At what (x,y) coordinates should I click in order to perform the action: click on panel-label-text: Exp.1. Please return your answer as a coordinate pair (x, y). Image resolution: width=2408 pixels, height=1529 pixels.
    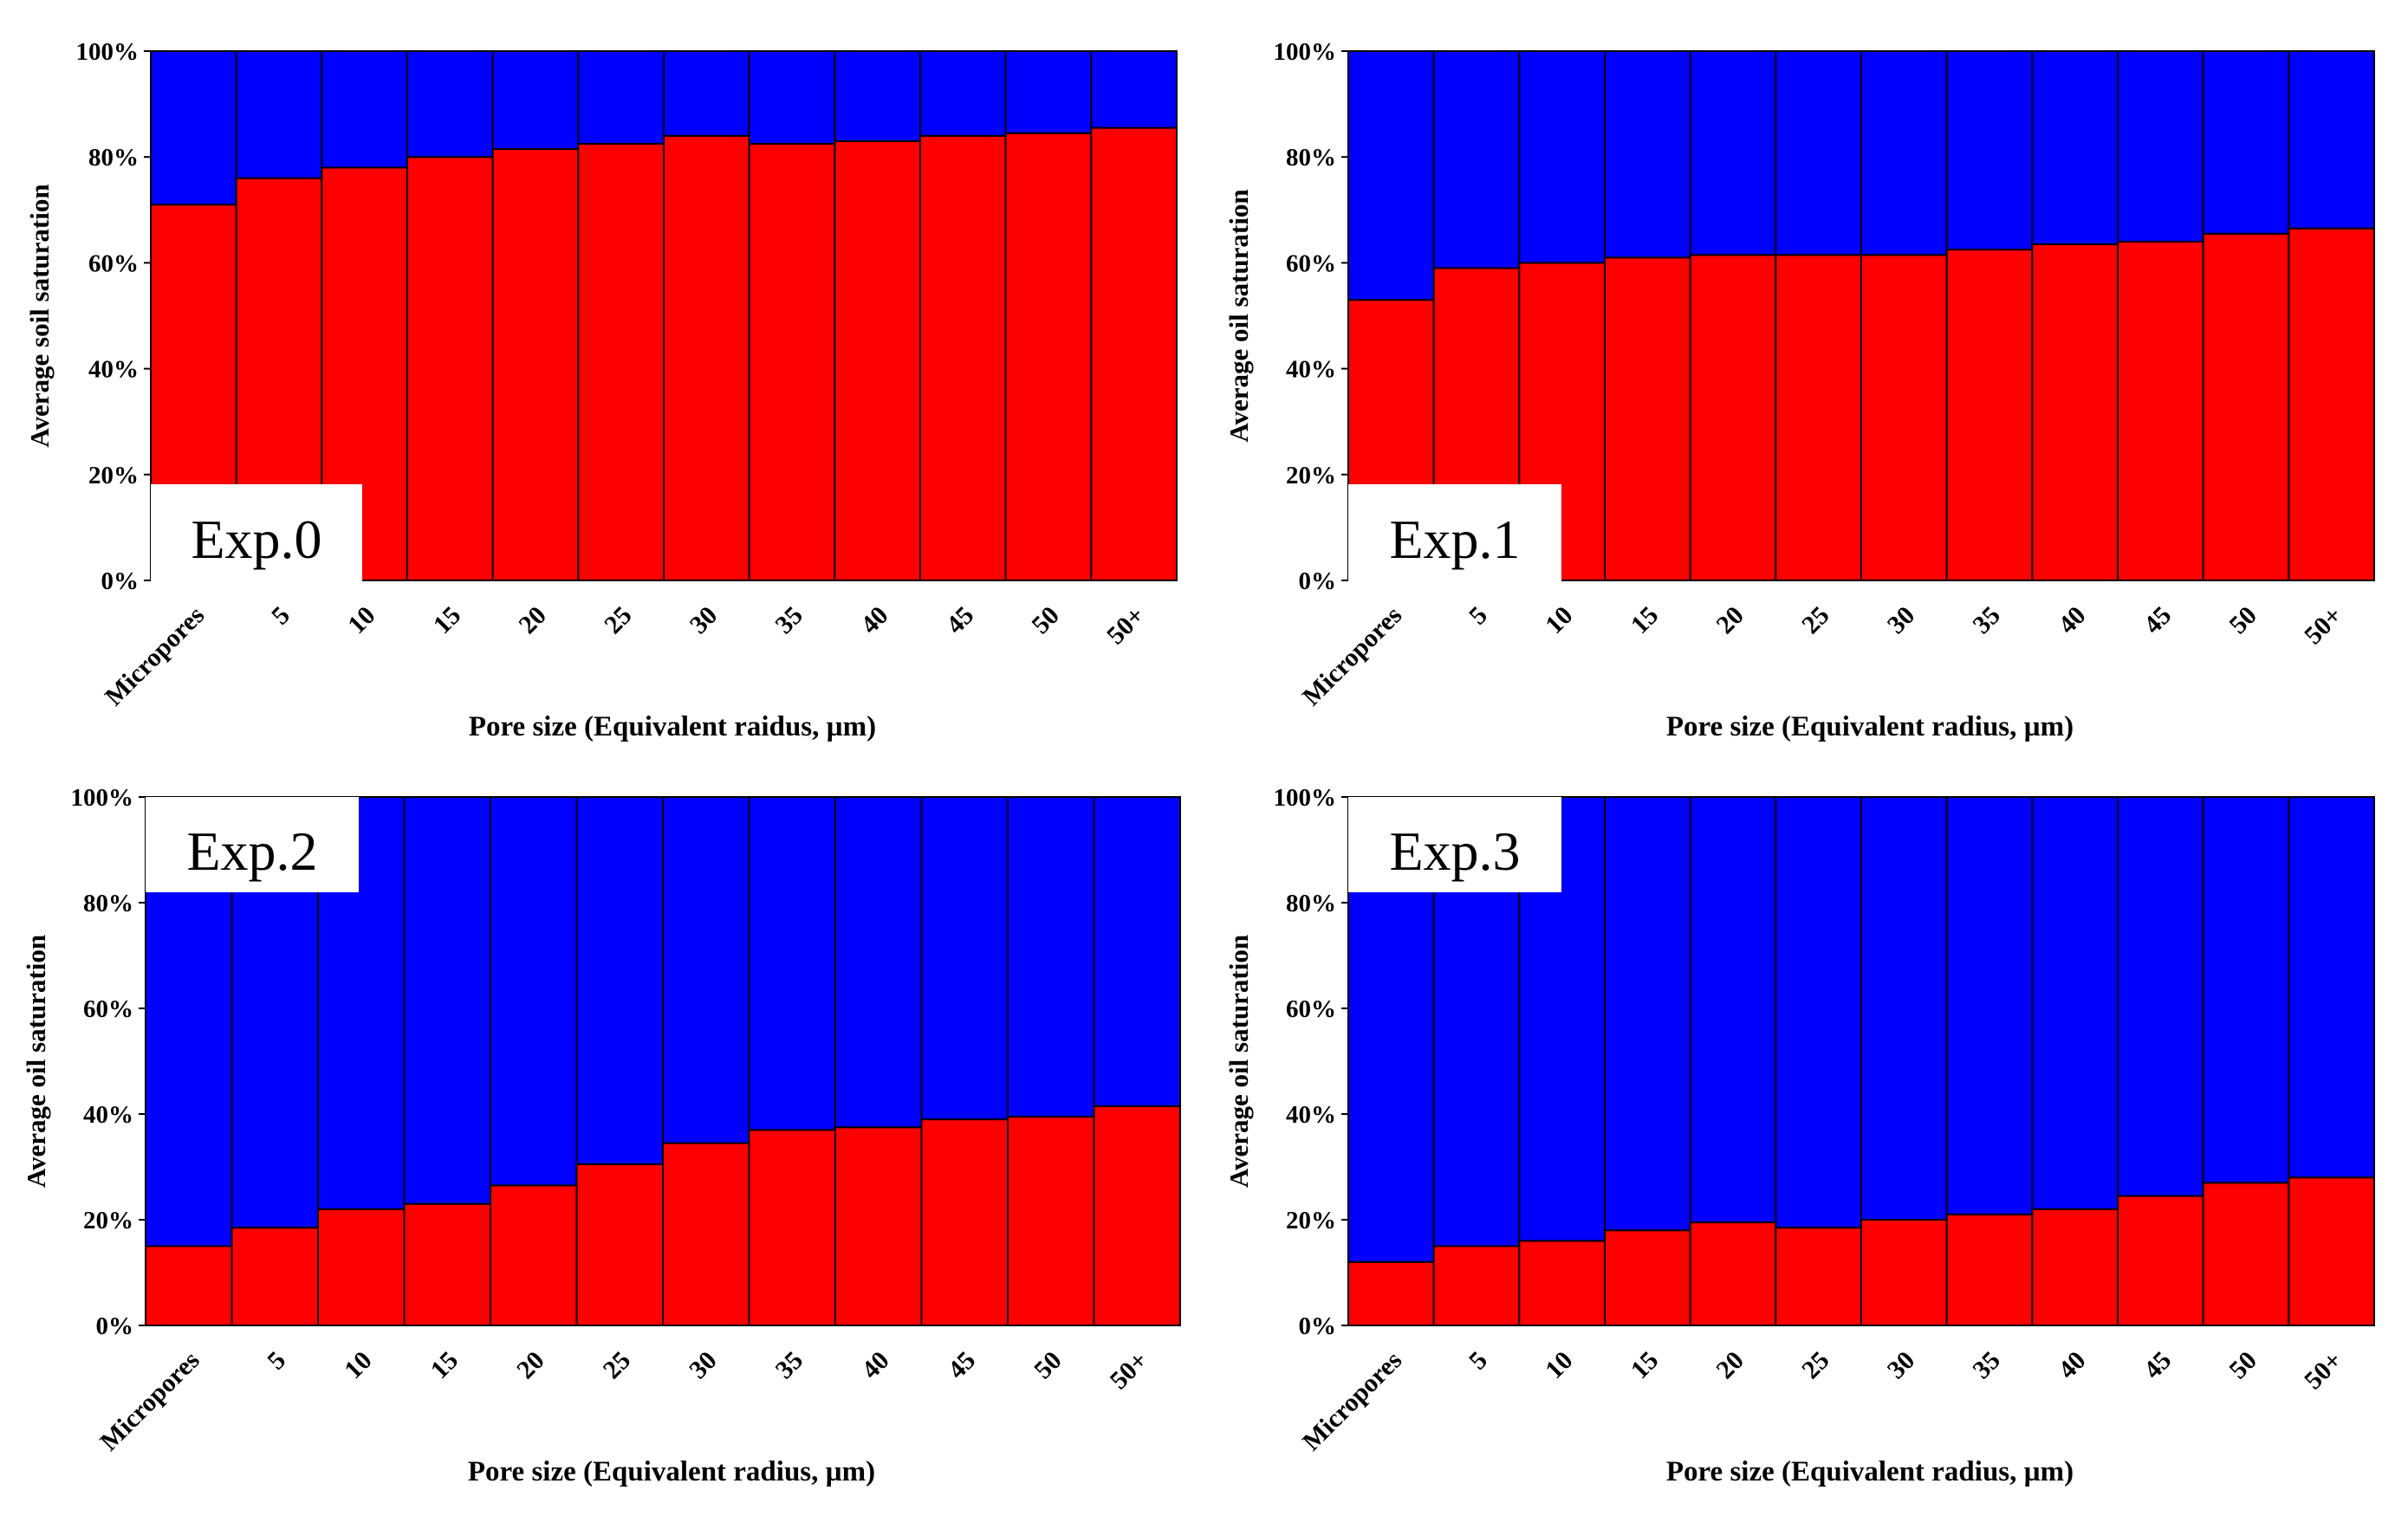
    Looking at the image, I should click on (1454, 539).